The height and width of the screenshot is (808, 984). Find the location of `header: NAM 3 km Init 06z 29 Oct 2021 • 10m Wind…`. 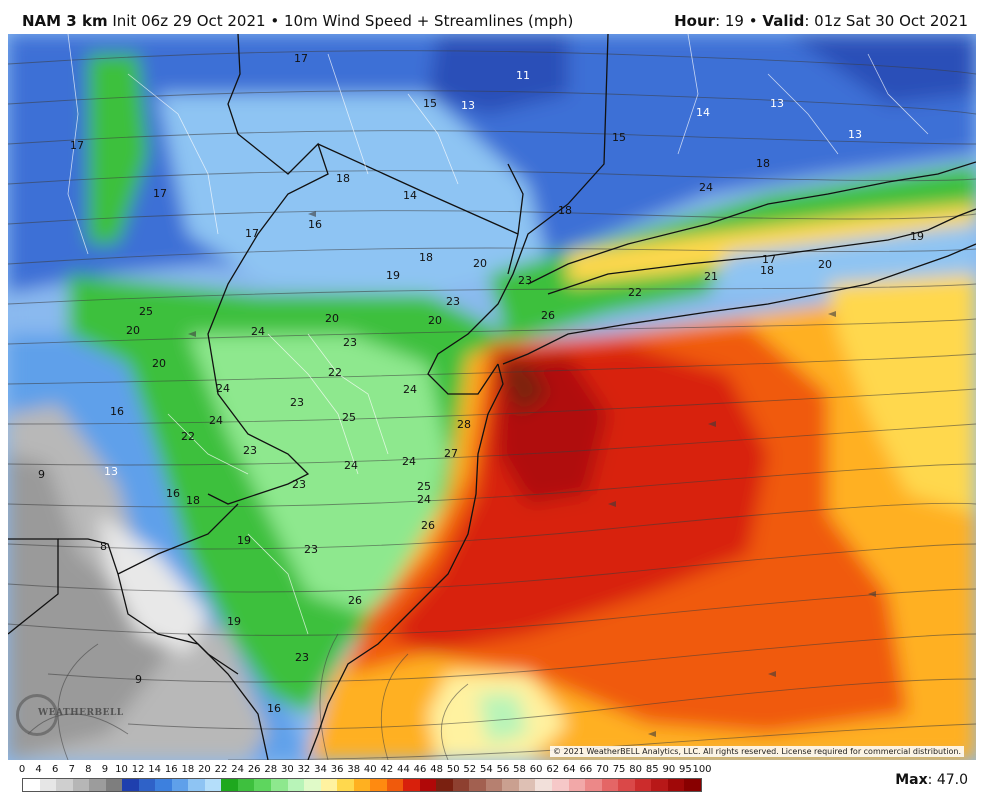

header: NAM 3 km Init 06z 29 Oct 2021 • 10m Wind… is located at coordinates (492, 17).